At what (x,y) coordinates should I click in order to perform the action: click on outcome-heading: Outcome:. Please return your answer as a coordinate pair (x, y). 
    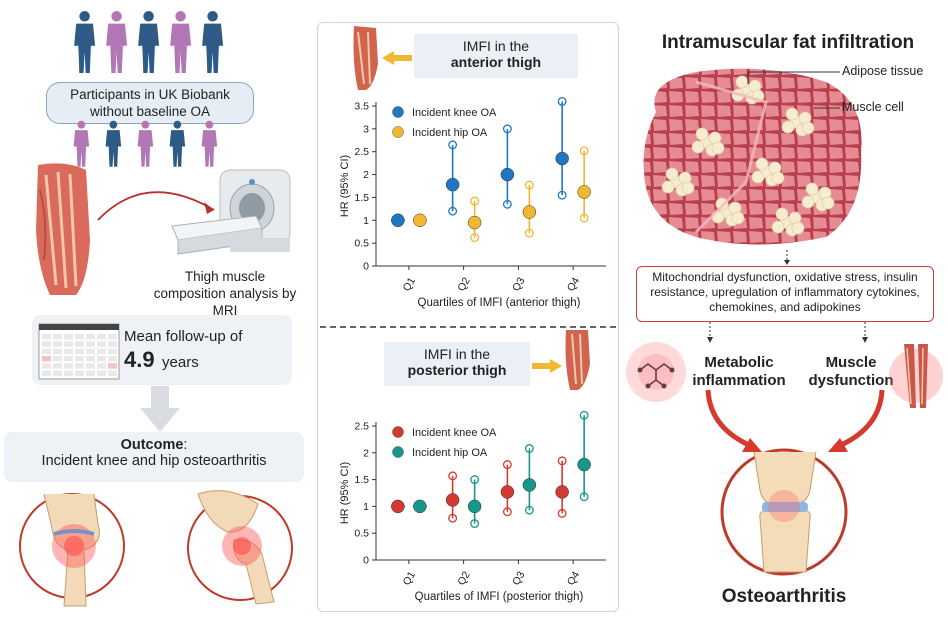
    Looking at the image, I should click on (154, 445).